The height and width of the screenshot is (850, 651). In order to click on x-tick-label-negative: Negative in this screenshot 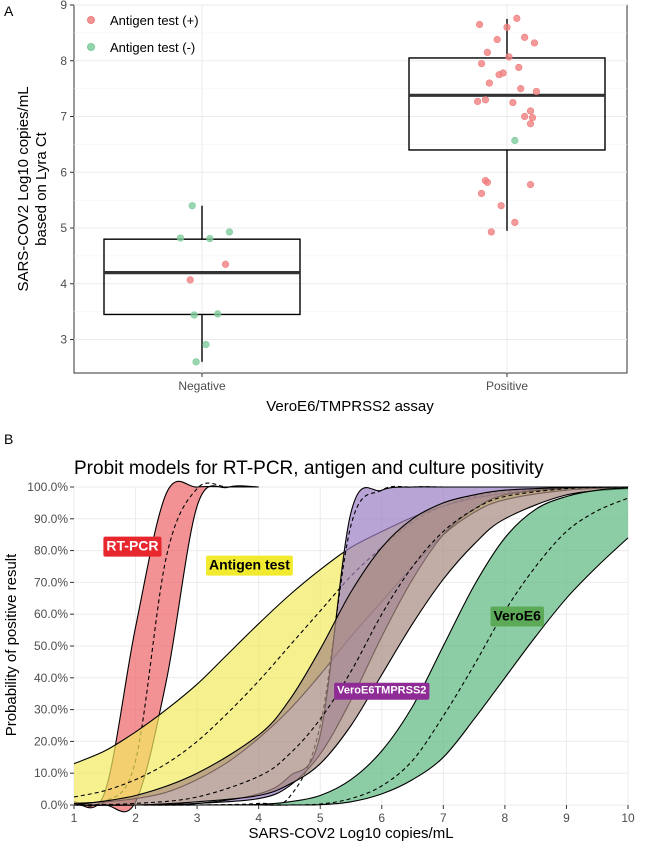, I will do `click(202, 386)`.